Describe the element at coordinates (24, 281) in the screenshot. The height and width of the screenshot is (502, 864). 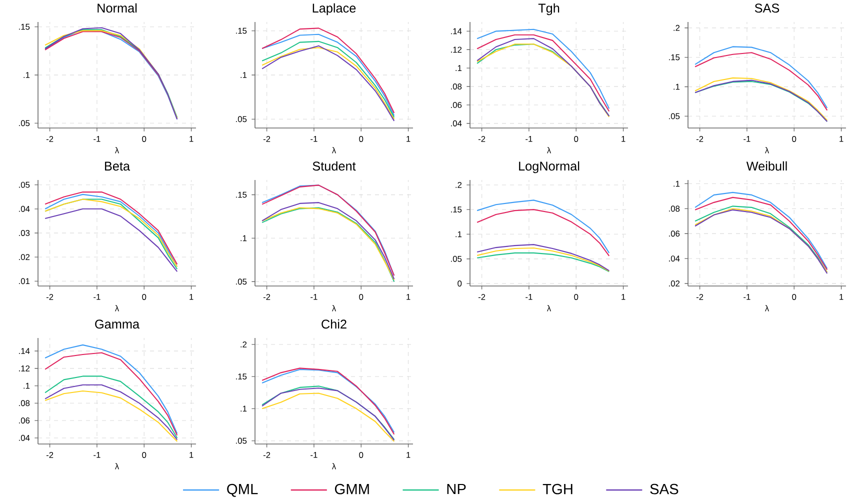
I see `y-tick-label: .01` at that location.